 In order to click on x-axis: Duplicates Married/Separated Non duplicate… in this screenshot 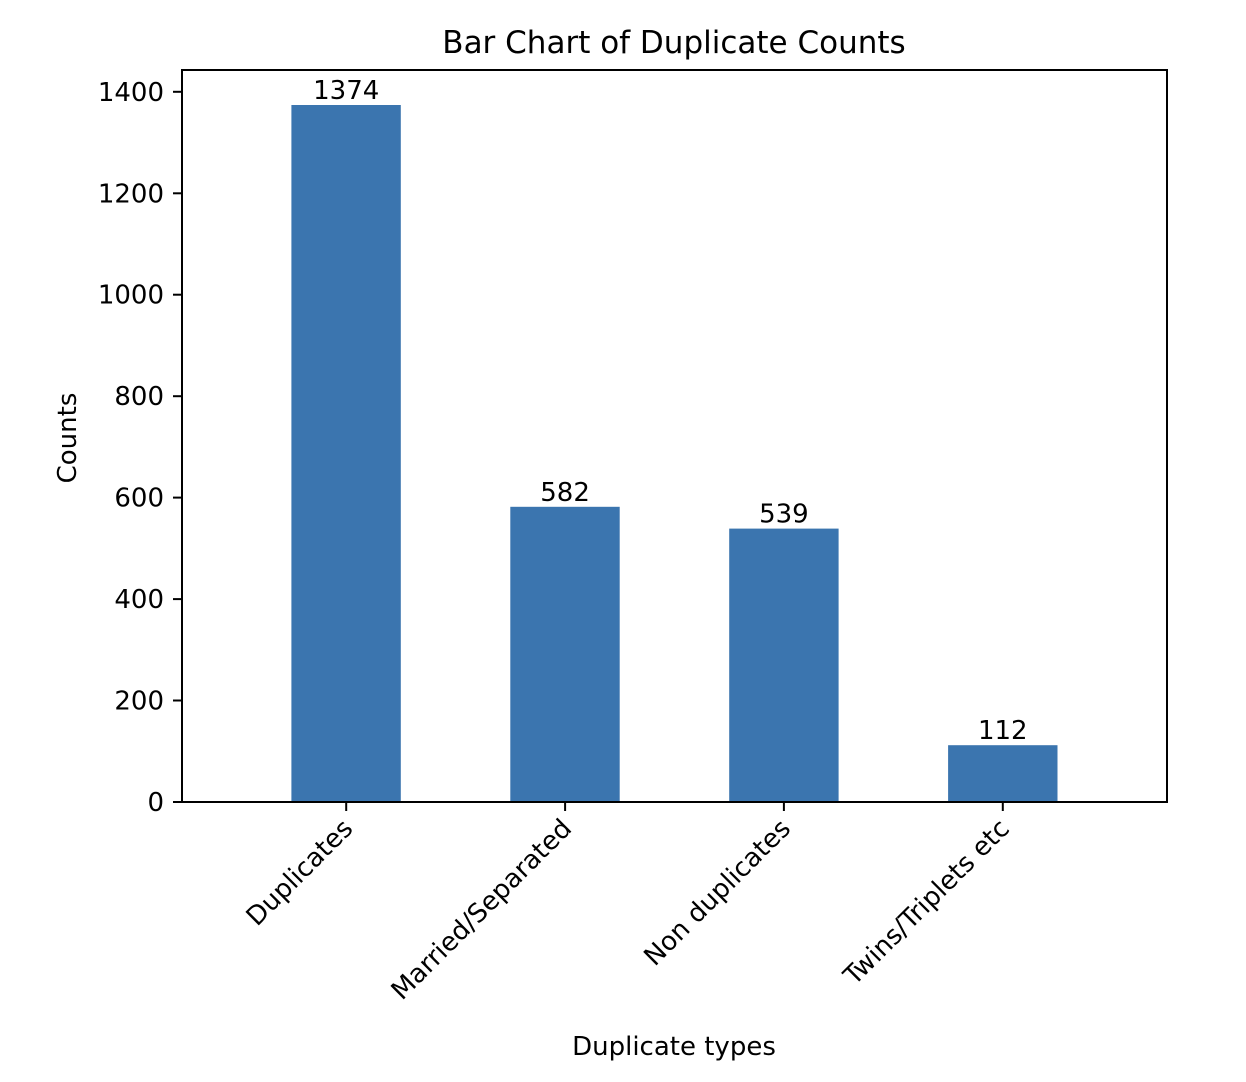, I will do `click(628, 904)`.